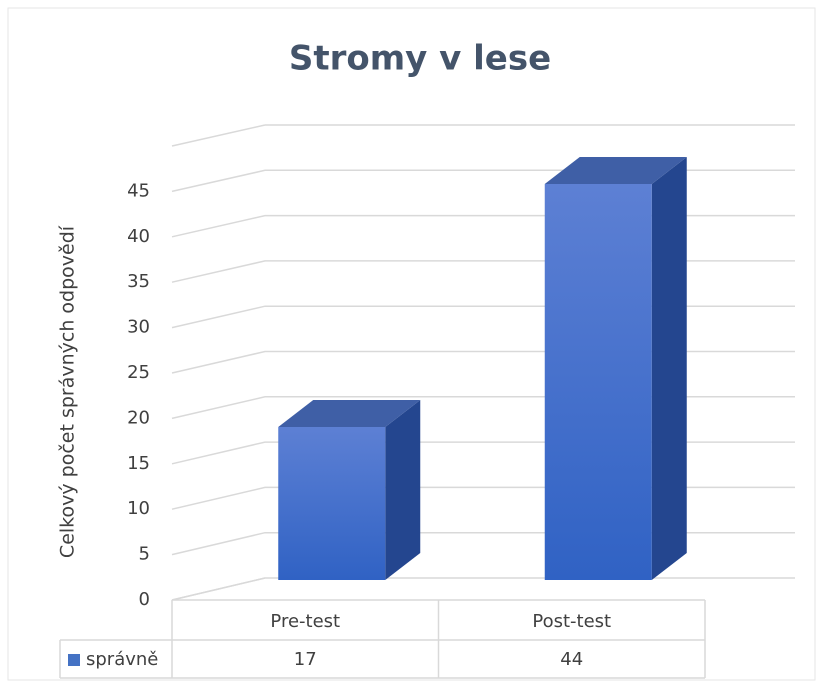  I want to click on chart-title: Stromy v lese, so click(420, 59).